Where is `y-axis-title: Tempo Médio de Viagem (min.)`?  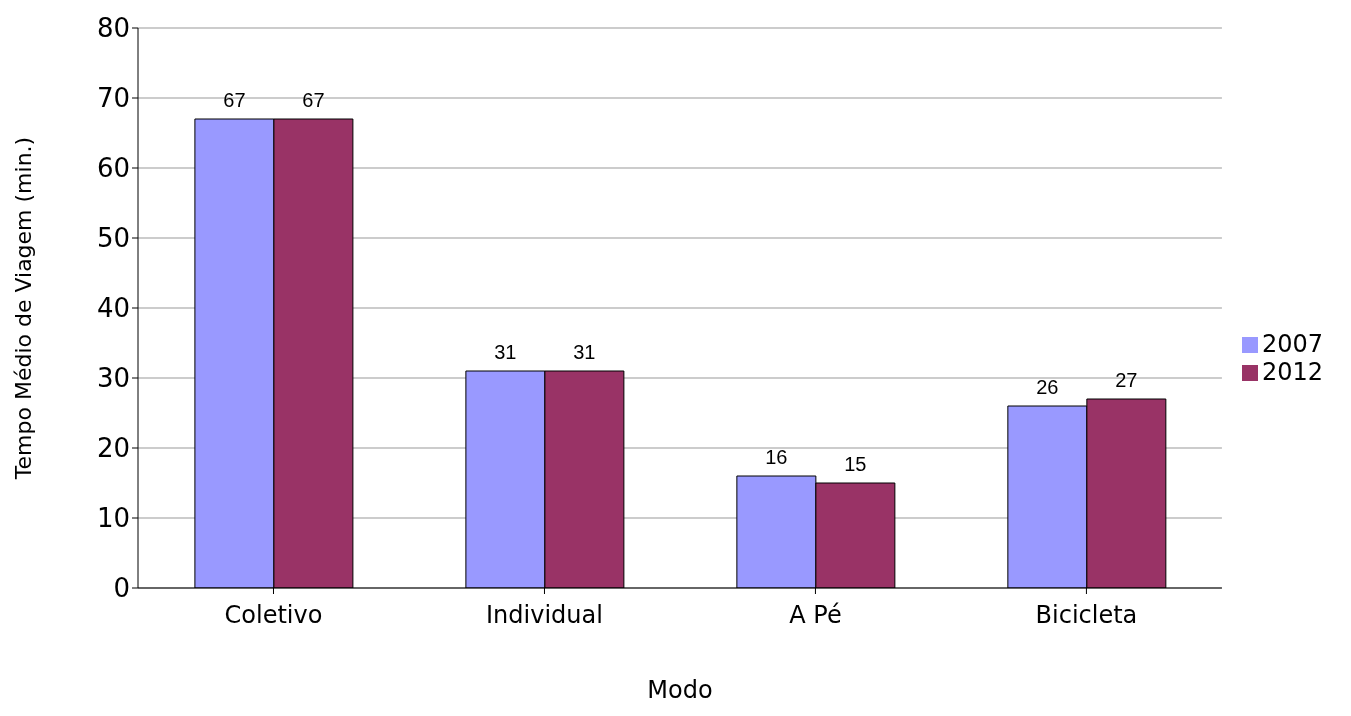
y-axis-title: Tempo Médio de Viagem (min.) is located at coordinates (23, 308).